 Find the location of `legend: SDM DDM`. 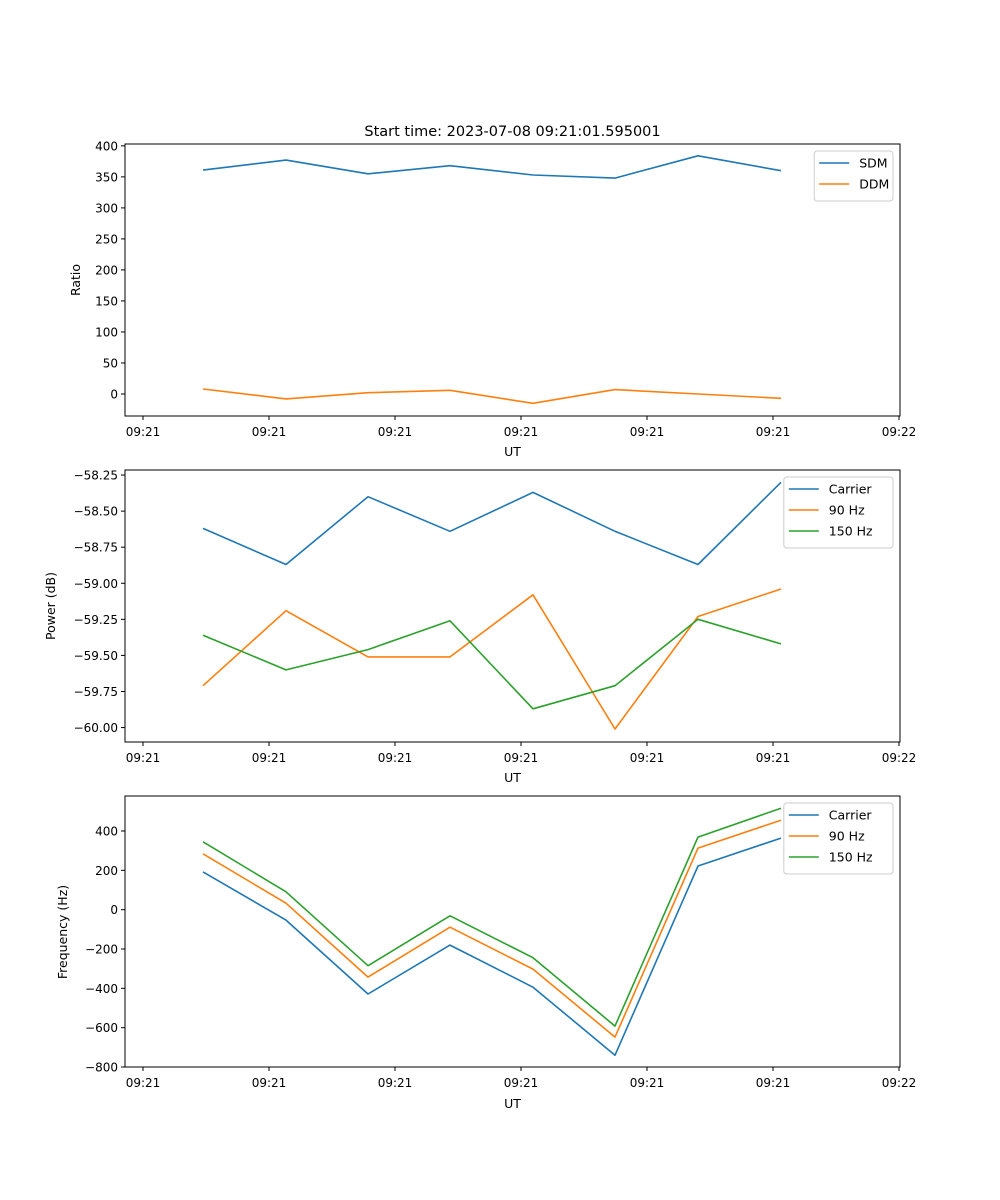

legend: SDM DDM is located at coordinates (853, 176).